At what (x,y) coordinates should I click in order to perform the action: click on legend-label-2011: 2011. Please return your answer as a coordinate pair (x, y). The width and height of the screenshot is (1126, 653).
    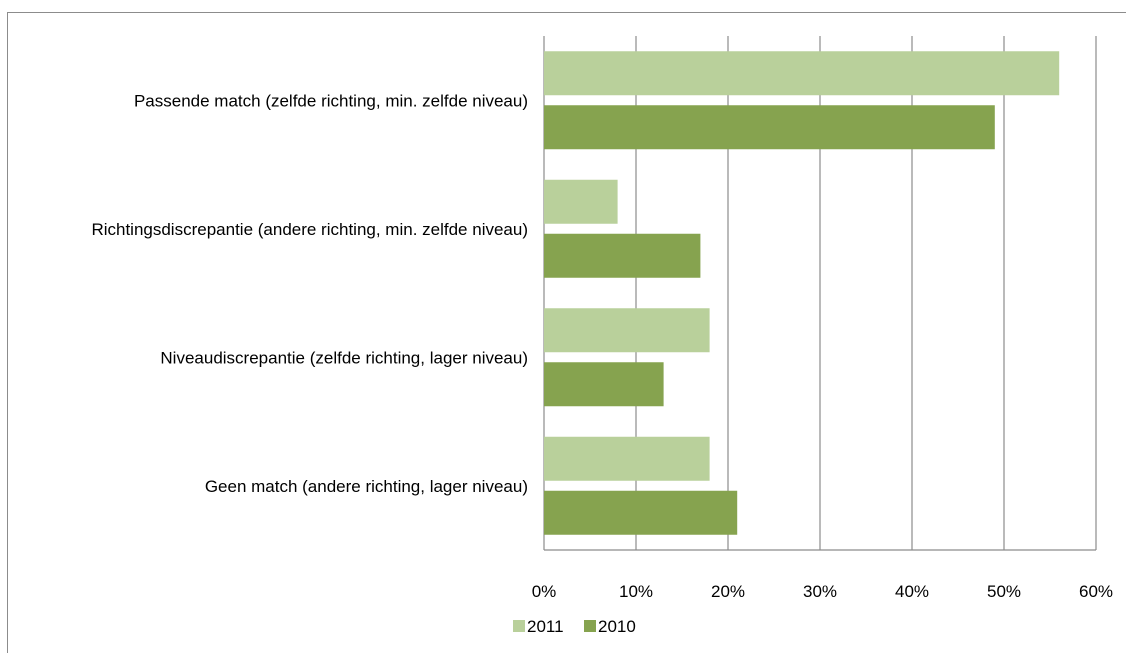
    Looking at the image, I should click on (545, 626).